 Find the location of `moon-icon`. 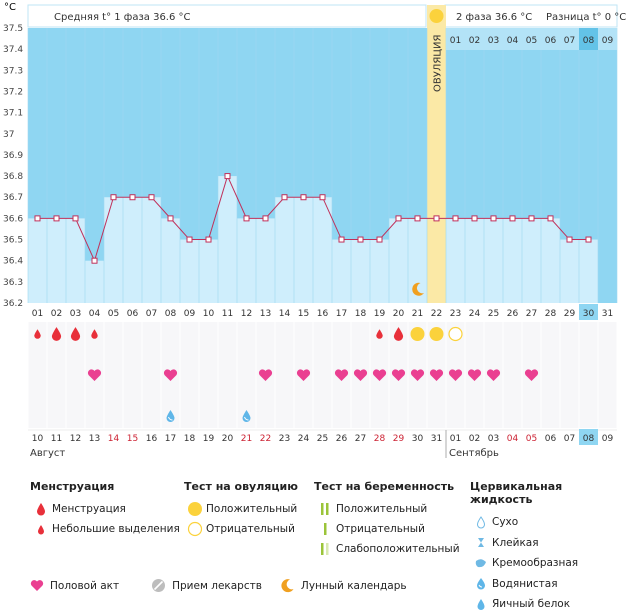

moon-icon is located at coordinates (418, 289).